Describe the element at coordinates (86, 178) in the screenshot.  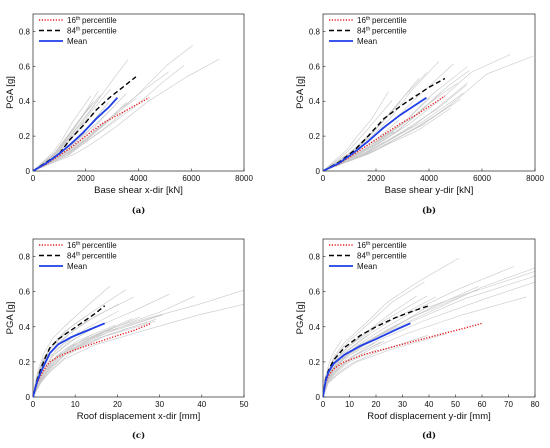
I see `x-tick-label: 2000` at that location.